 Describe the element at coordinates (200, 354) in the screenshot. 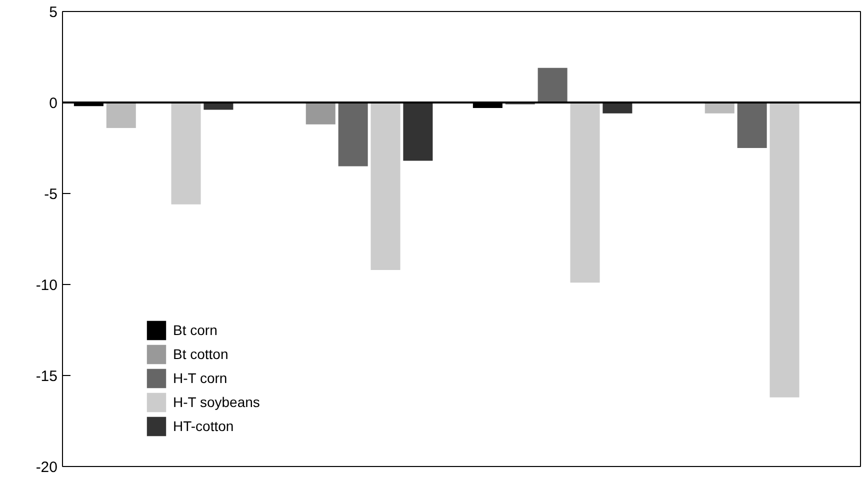

I see `legend-label: Bt cotton` at that location.